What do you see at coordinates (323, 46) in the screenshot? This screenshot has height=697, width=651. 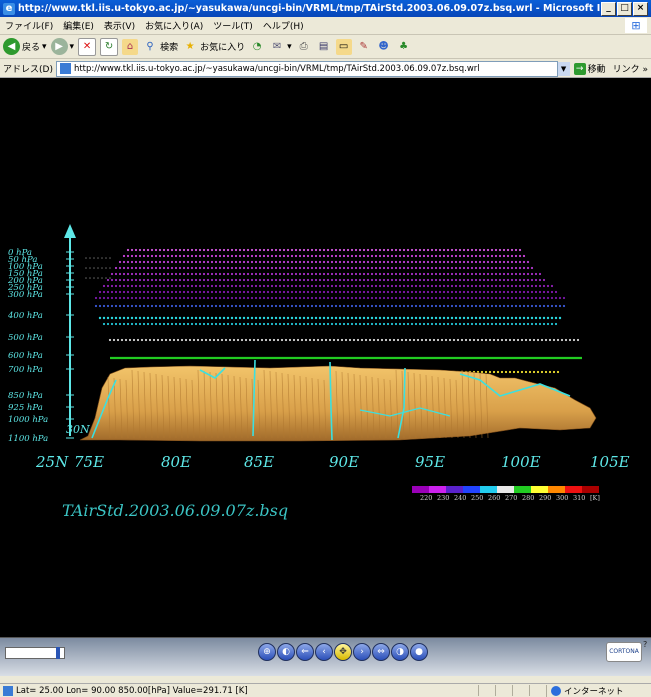 I see `edit-icon: ▤` at bounding box center [323, 46].